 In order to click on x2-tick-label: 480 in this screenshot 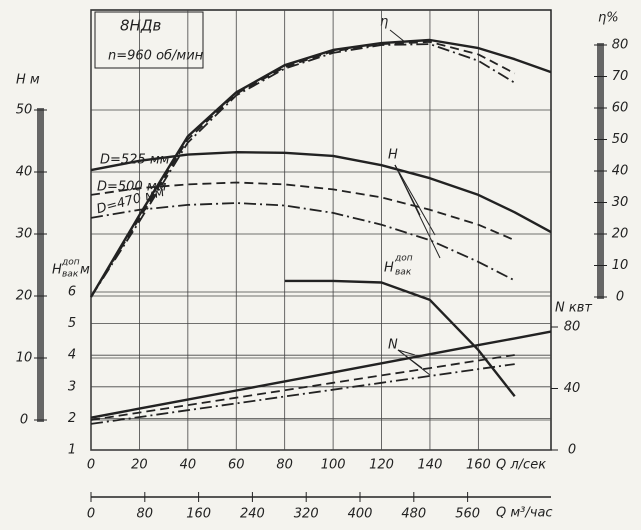, I will do `click(413, 514)`.